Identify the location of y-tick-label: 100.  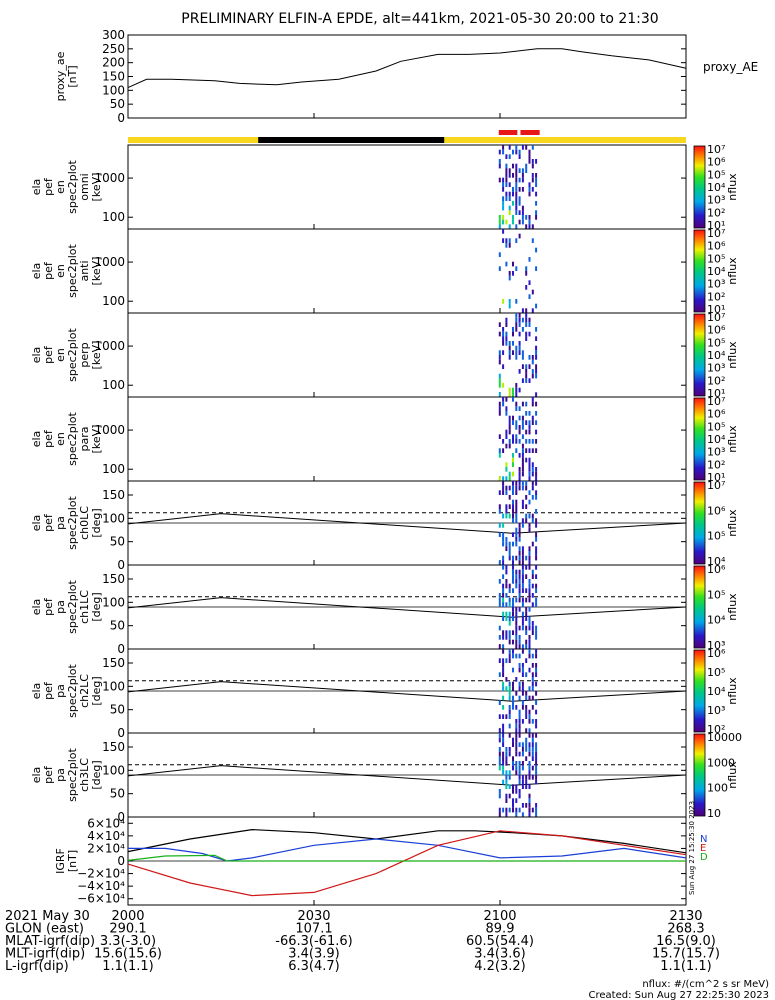
(113, 469).